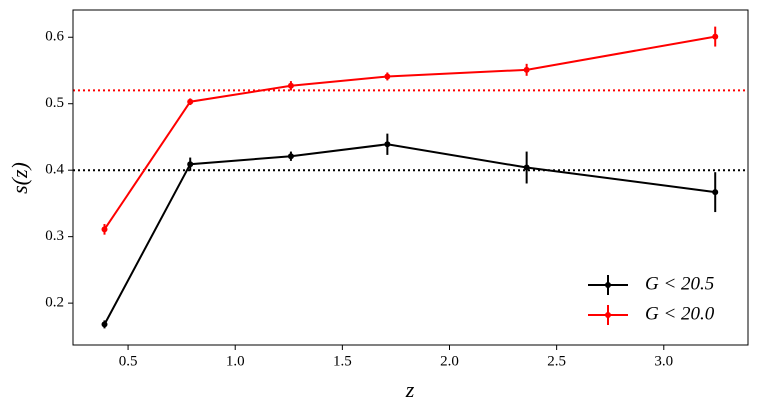 The width and height of the screenshot is (758, 412). I want to click on y-tick-label: 0.6, so click(54, 37).